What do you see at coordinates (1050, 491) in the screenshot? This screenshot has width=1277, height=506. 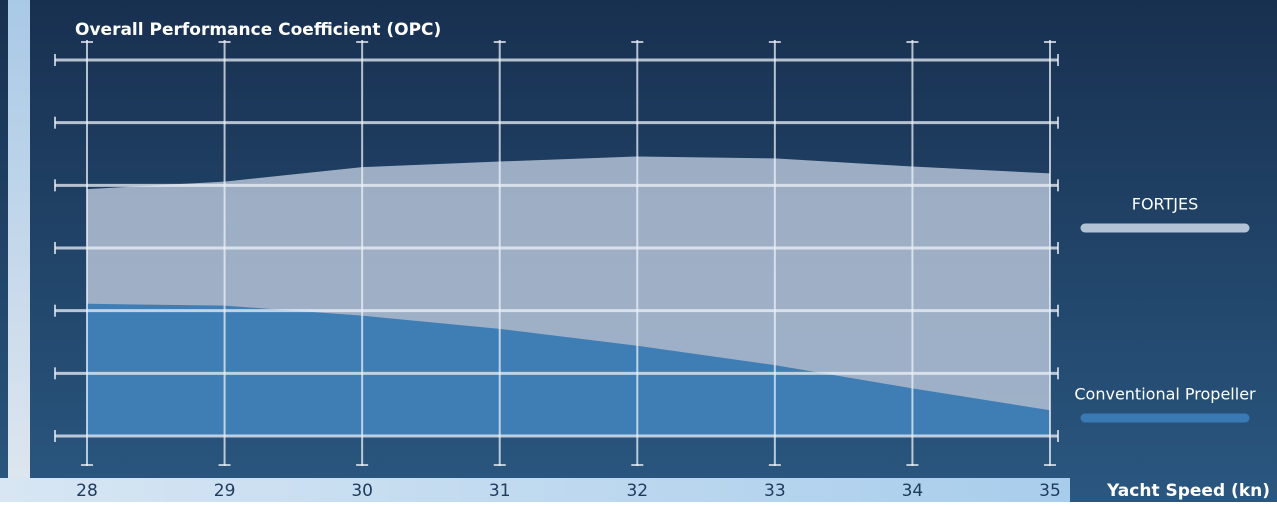 I see `x-tick-label: 35` at bounding box center [1050, 491].